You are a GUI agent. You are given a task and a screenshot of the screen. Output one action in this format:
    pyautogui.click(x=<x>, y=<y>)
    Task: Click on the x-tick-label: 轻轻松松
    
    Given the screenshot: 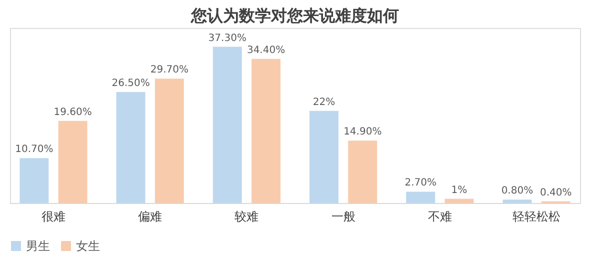 What is the action you would take?
    pyautogui.click(x=536, y=217)
    